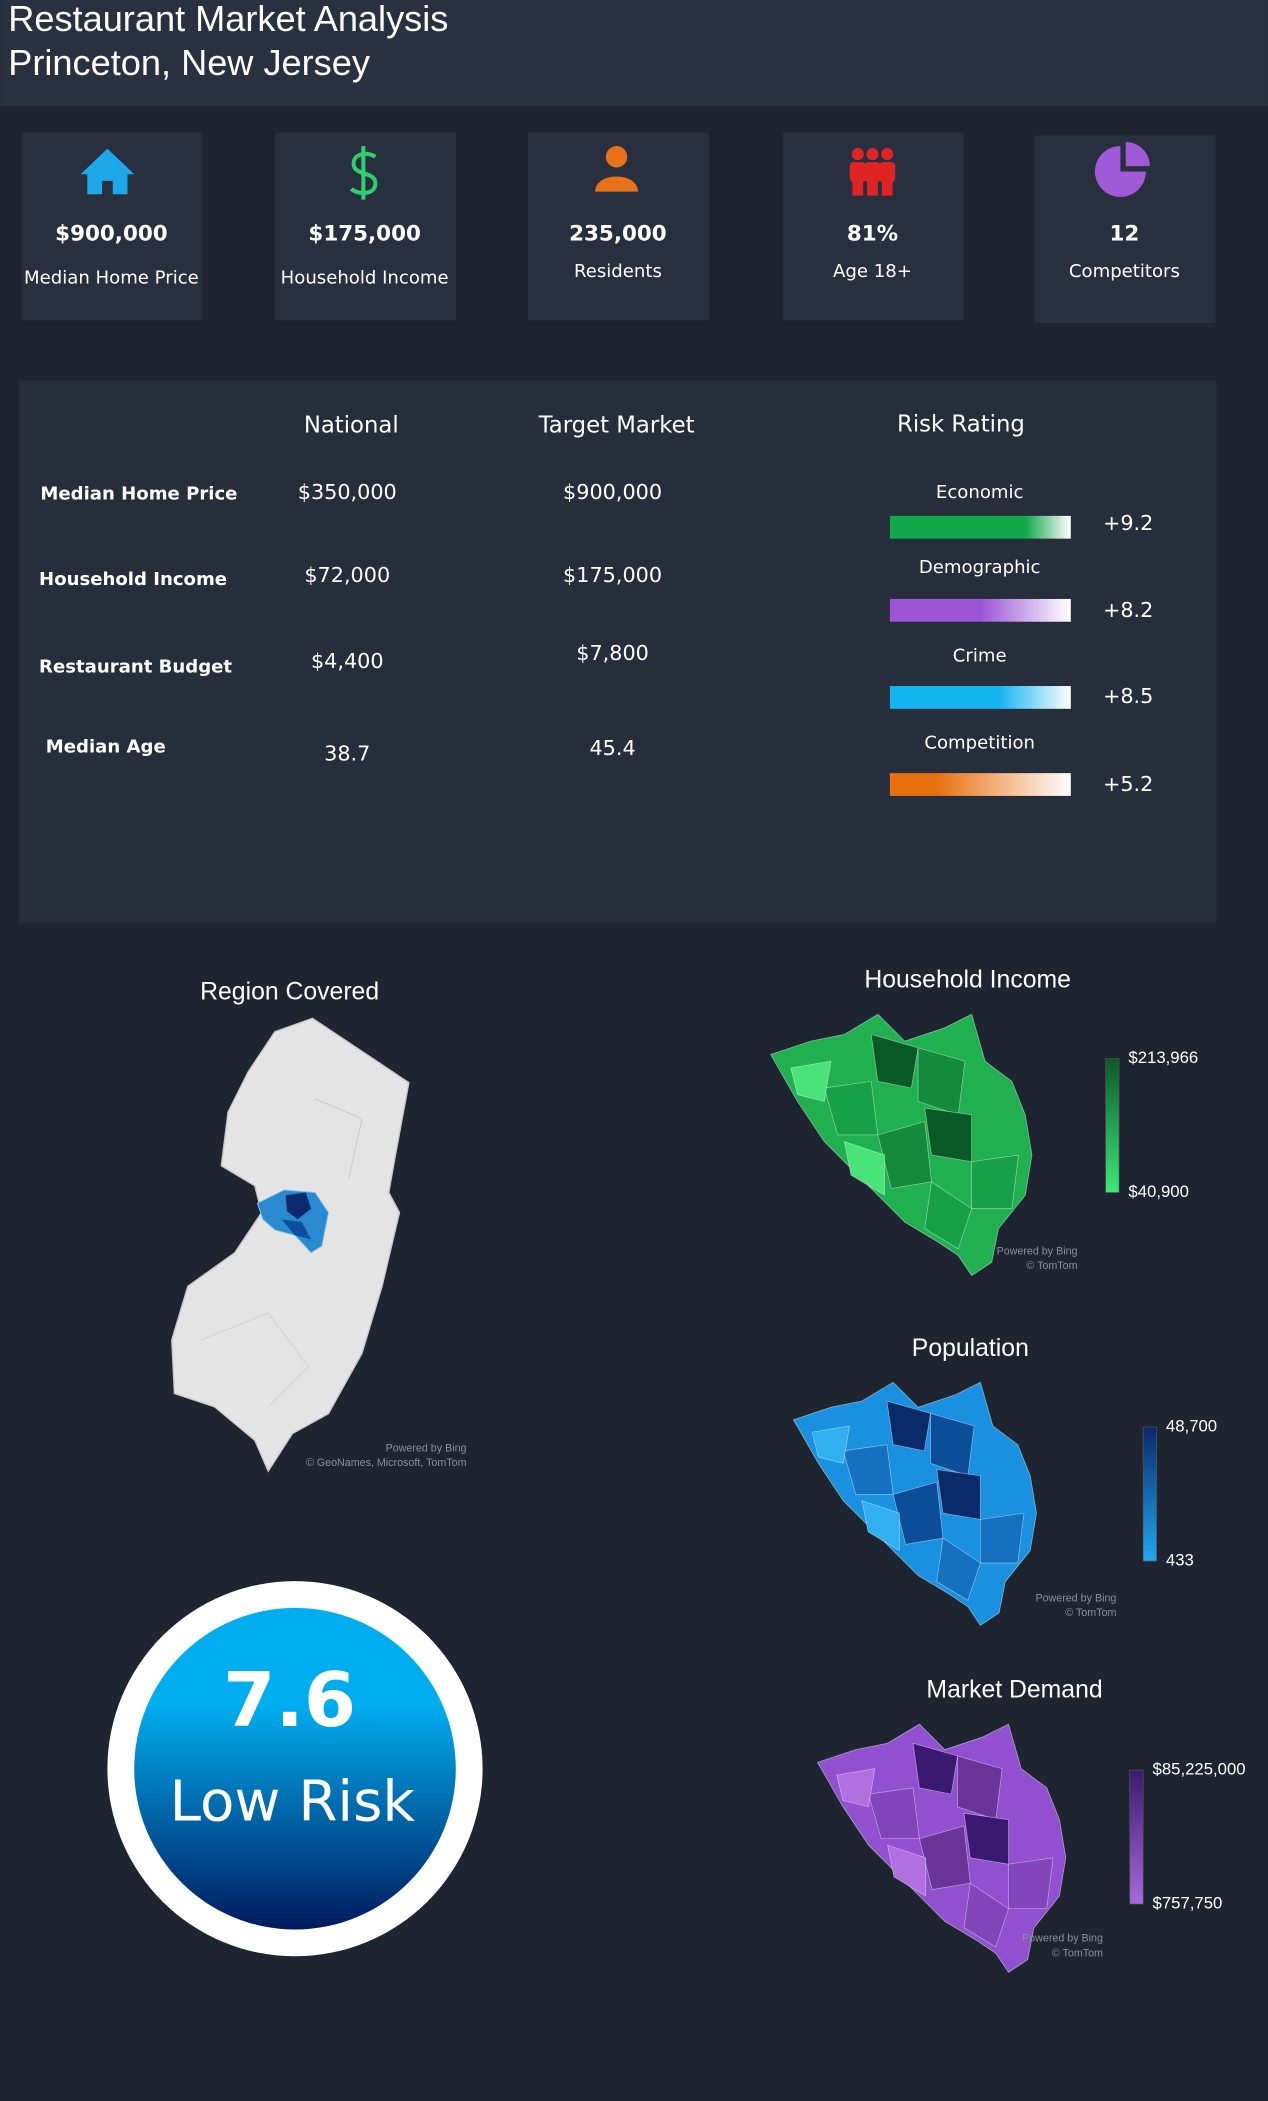 Image resolution: width=1268 pixels, height=2101 pixels. I want to click on risk-title: Risk Rating, so click(961, 424).